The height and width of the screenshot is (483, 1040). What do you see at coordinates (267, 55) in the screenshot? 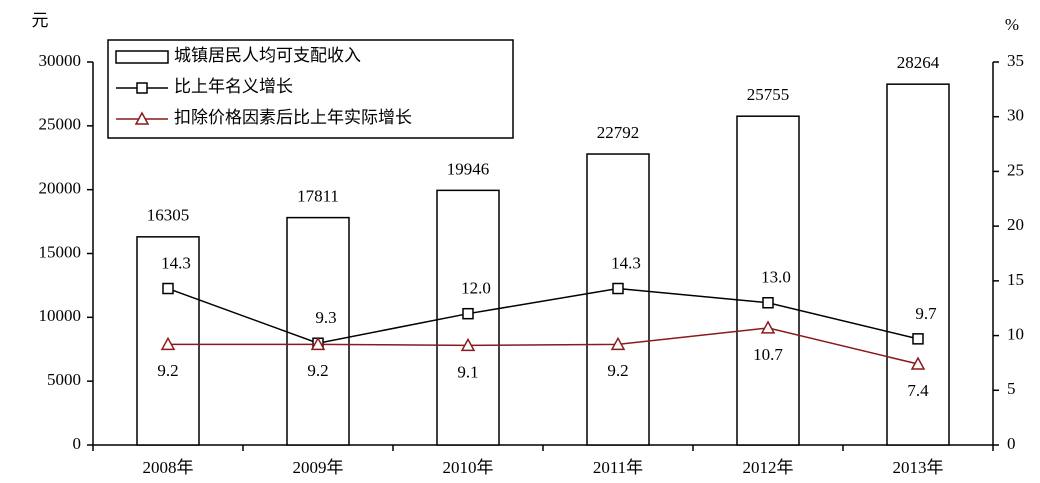
I see `legend-label: 城镇居民人均可支配收入` at bounding box center [267, 55].